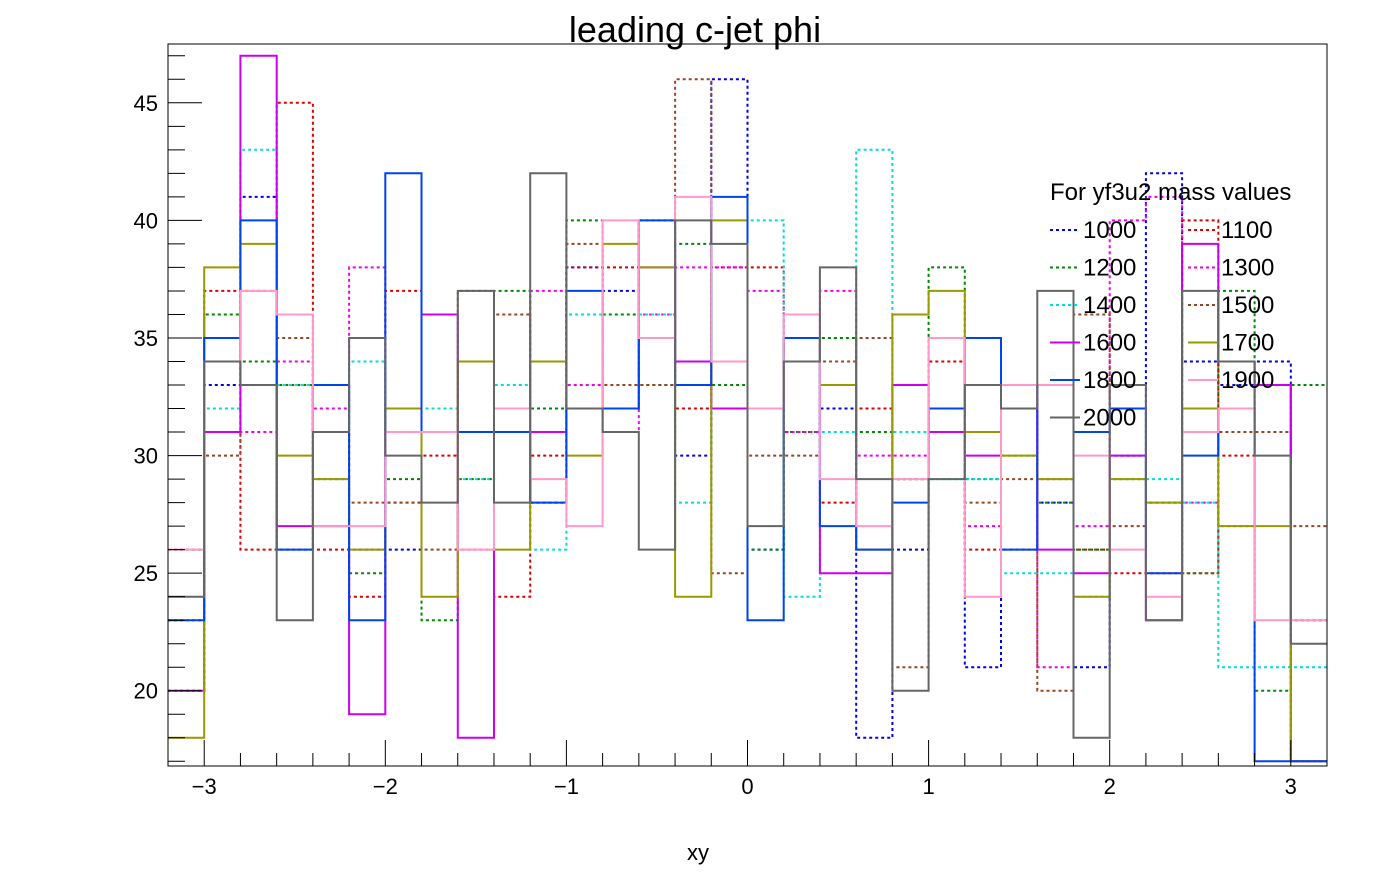 This screenshot has width=1396, height=872. I want to click on legend-label-1800: 1800, so click(1109, 380).